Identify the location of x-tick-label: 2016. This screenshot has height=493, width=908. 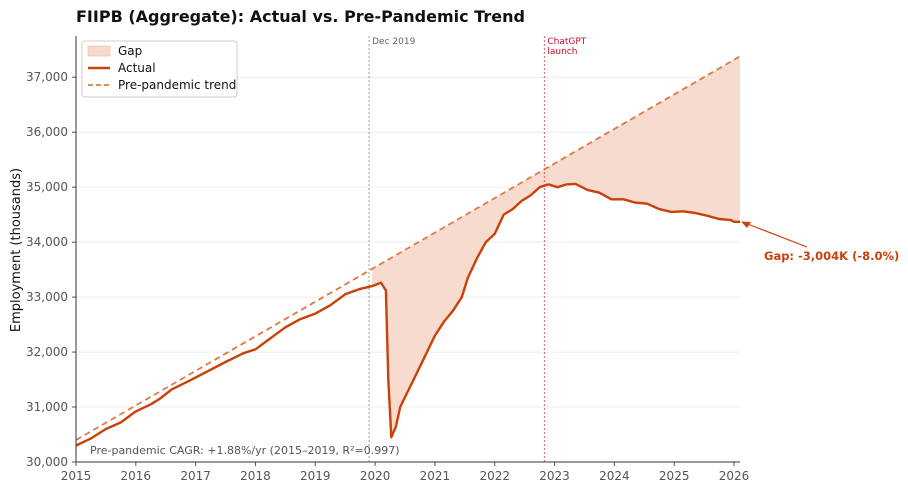
(136, 476).